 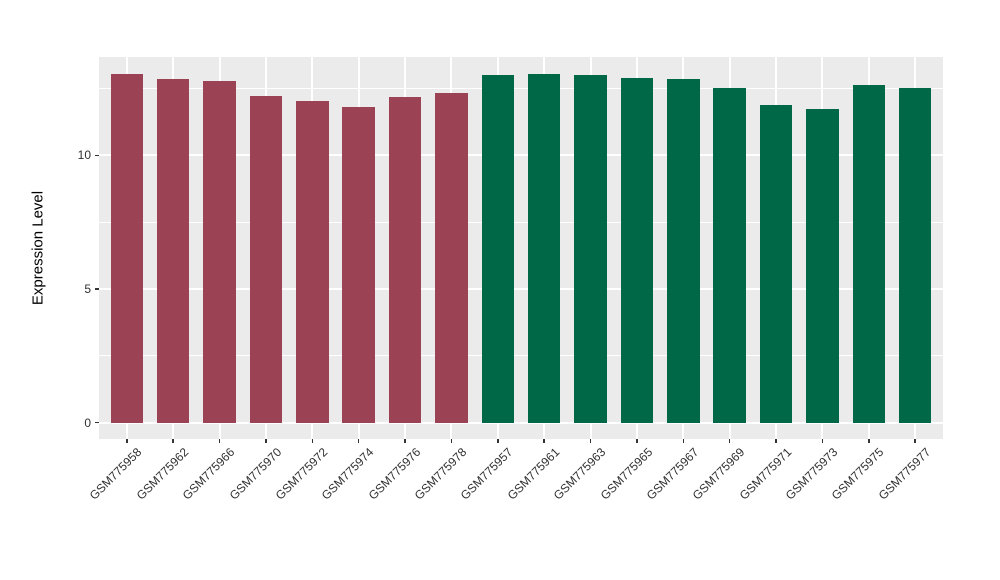 I want to click on y-axis-title: Expression Level, so click(x=38, y=248).